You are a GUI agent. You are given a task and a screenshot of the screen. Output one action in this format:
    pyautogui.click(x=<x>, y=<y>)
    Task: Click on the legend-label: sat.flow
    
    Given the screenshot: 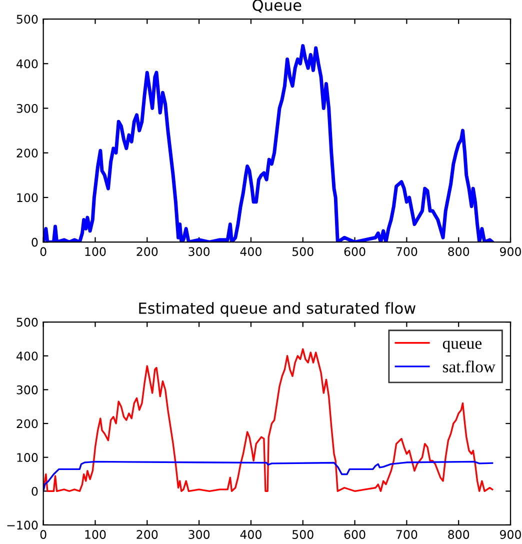 What is the action you would take?
    pyautogui.click(x=469, y=366)
    